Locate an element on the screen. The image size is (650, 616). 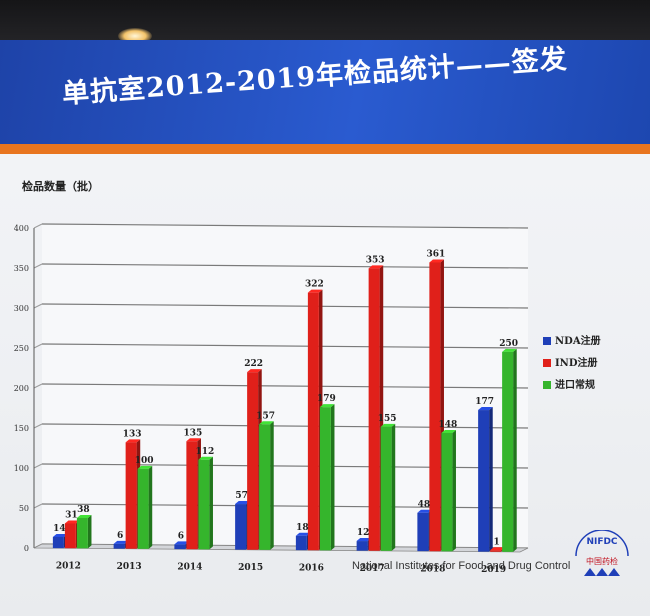
bar-进口常规-2014 is located at coordinates (204, 504).